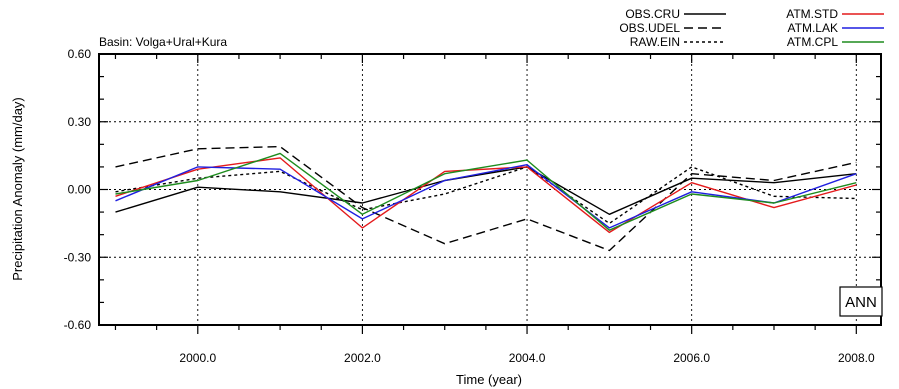 This screenshot has width=899, height=389. I want to click on series-line-raw-ein, so click(486, 195).